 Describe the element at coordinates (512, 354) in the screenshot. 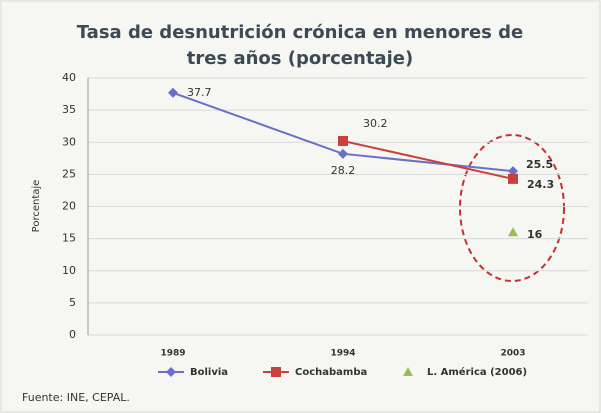

I see `x-tick-label: 2003` at that location.